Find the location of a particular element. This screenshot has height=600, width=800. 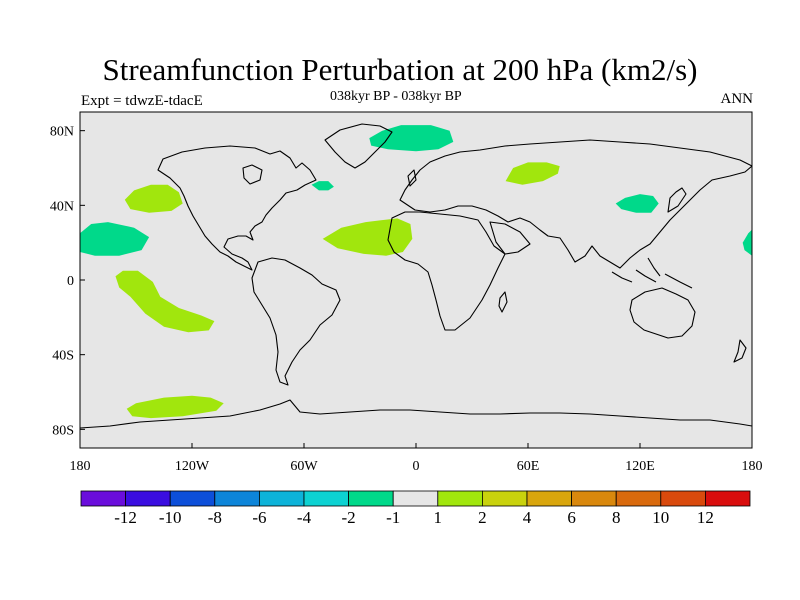

anomaly-region-west-pacific-edge is located at coordinates (747, 242).